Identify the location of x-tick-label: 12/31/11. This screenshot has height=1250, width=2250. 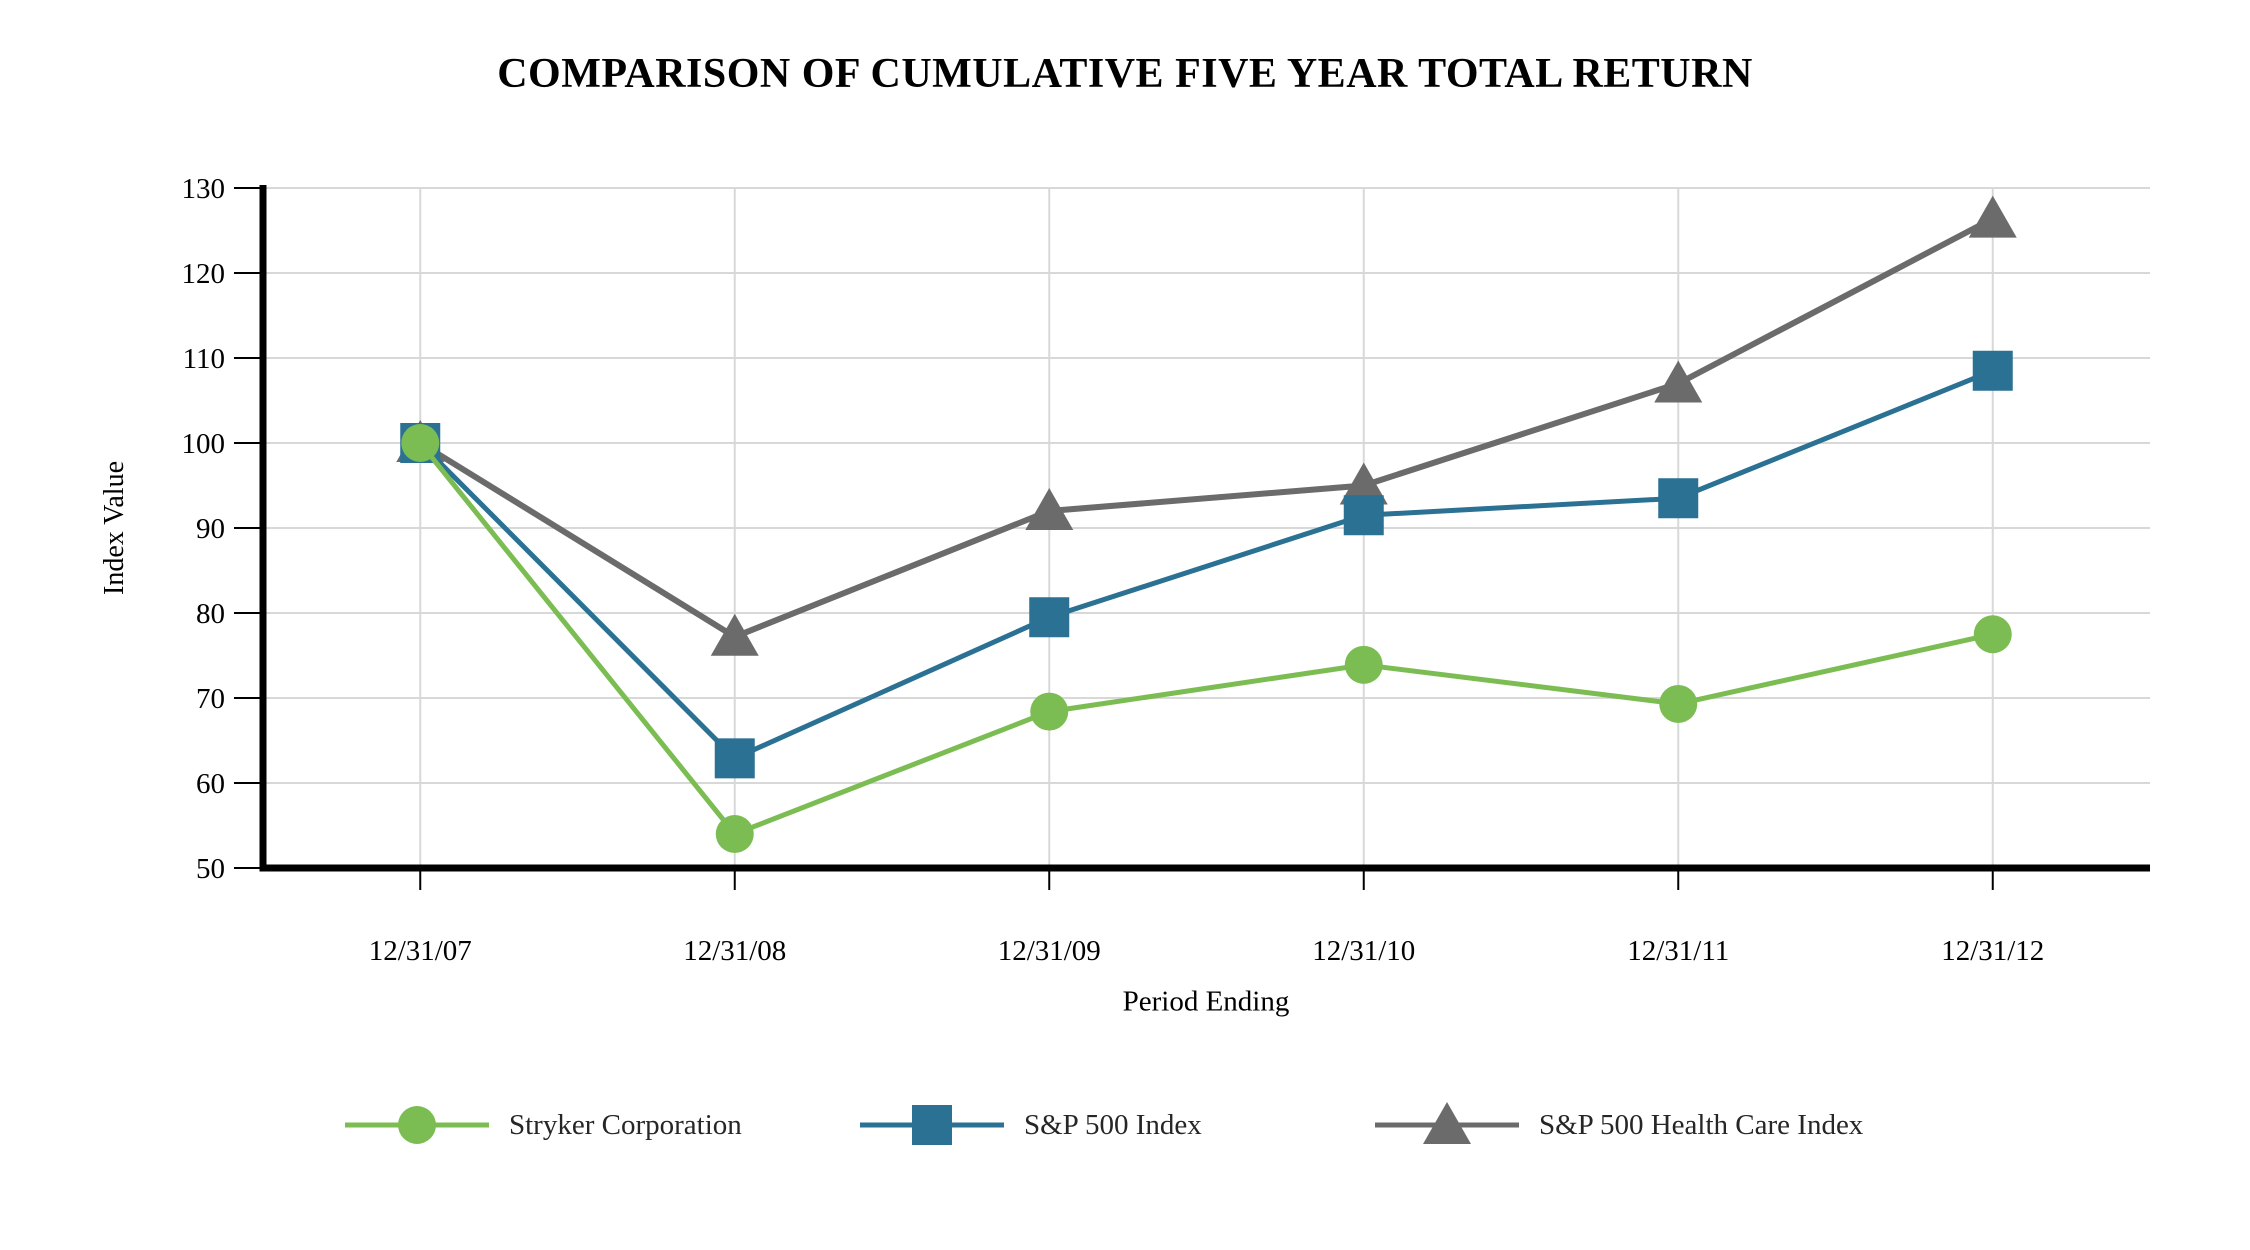
(1678, 951).